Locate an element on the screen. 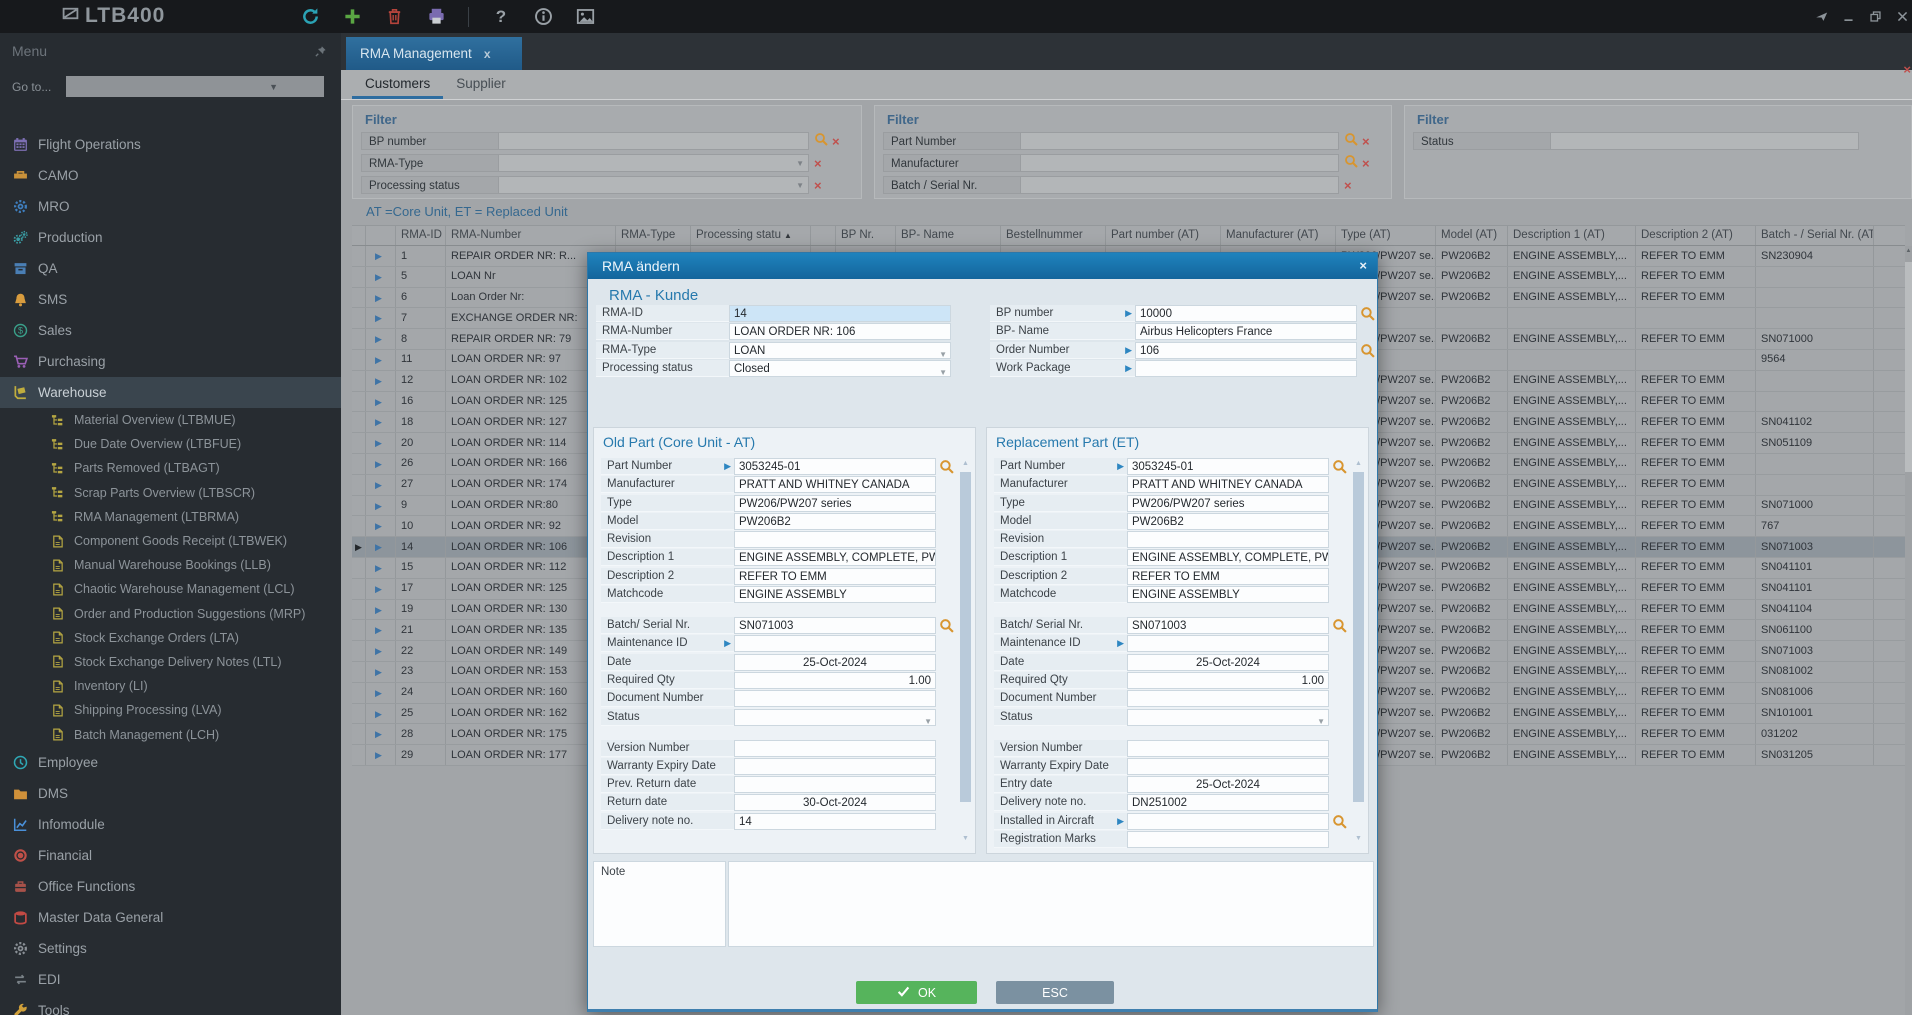 The width and height of the screenshot is (1912, 1015). field-value-prev-return-date is located at coordinates (835, 785).